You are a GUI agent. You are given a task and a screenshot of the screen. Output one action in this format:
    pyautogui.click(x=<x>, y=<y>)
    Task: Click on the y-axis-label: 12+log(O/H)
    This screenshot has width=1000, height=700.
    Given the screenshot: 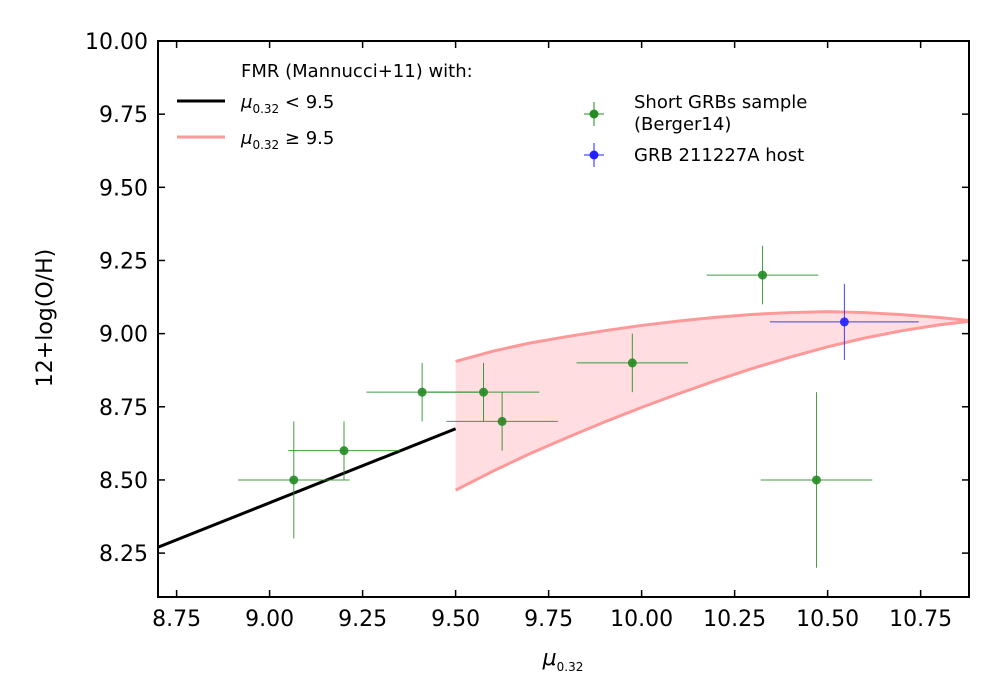 What is the action you would take?
    pyautogui.click(x=45, y=318)
    